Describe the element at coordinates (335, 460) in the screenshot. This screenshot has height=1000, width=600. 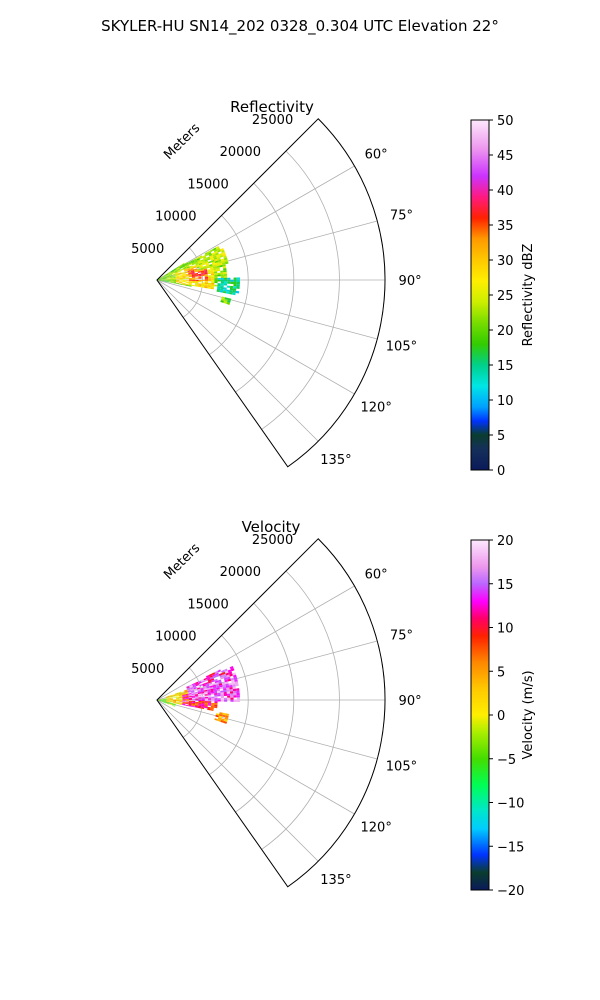
I see `angle-tick-label: 135°` at that location.